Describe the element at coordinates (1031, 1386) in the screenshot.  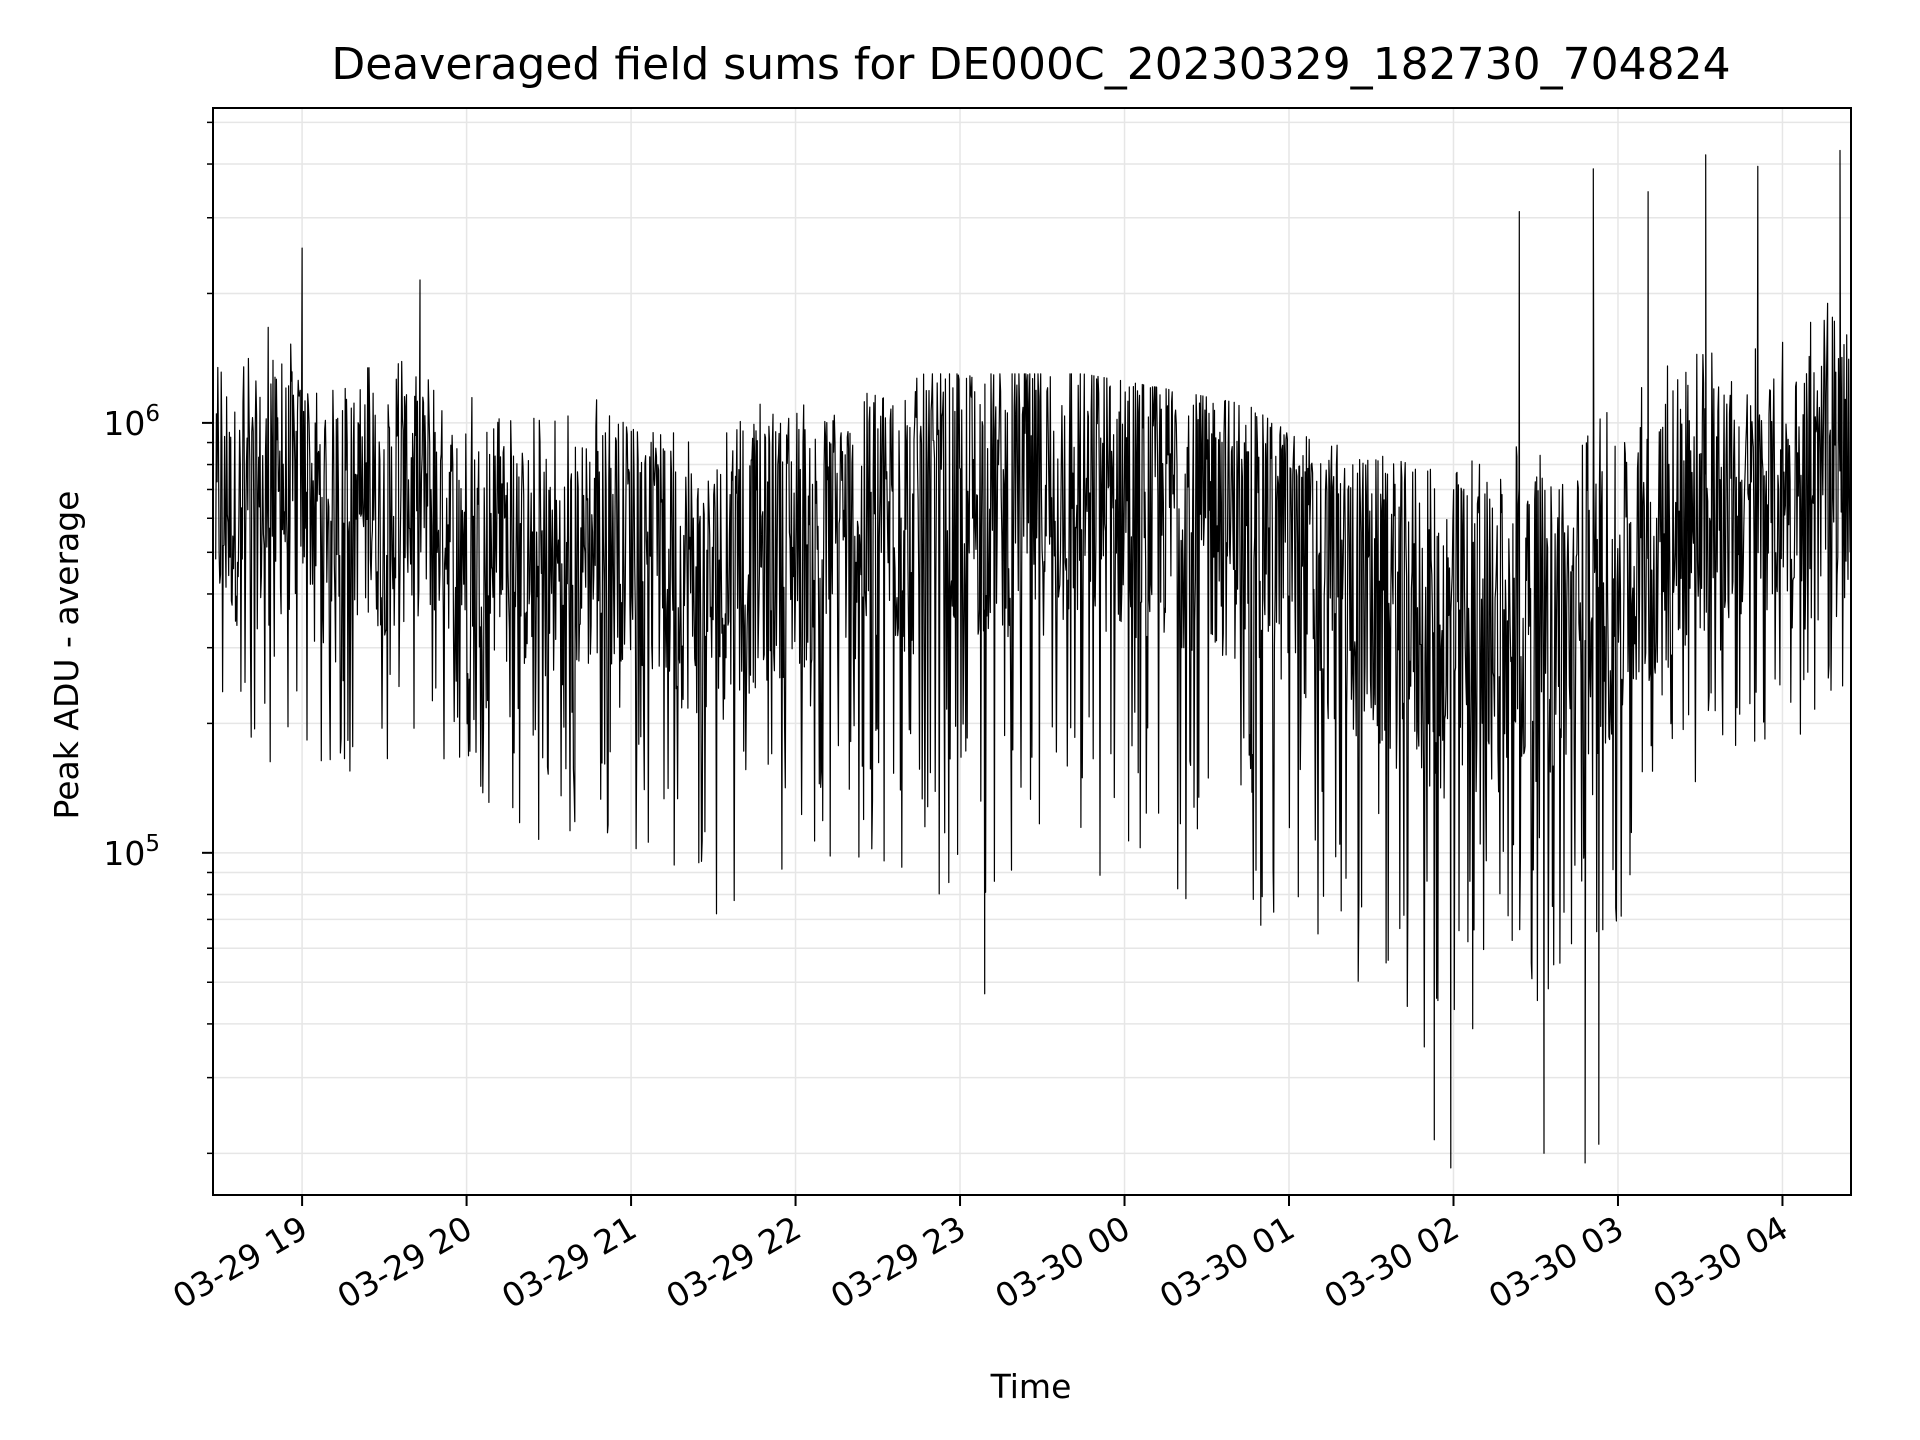
I see `x-axis-label: Time` at that location.